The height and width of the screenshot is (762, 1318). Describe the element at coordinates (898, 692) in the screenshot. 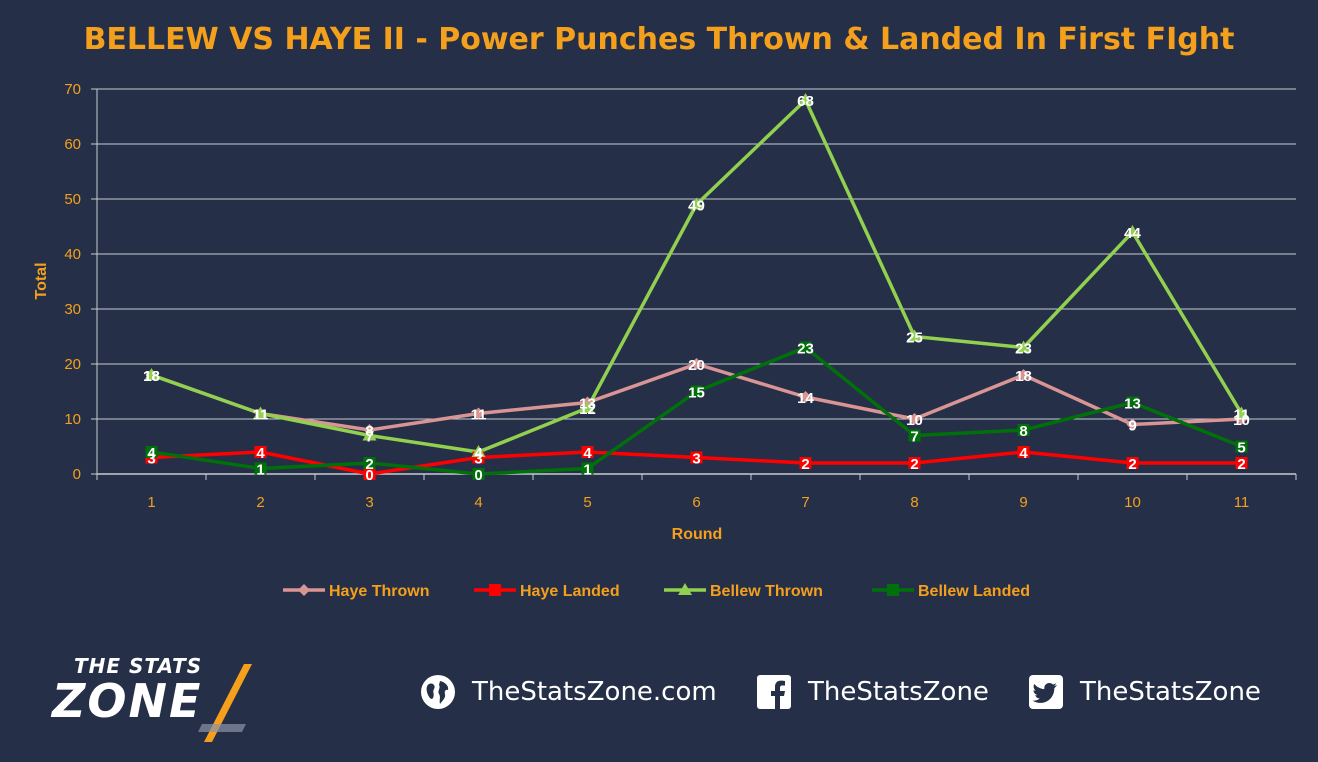

I see `facebook-text: TheStatsZone` at that location.